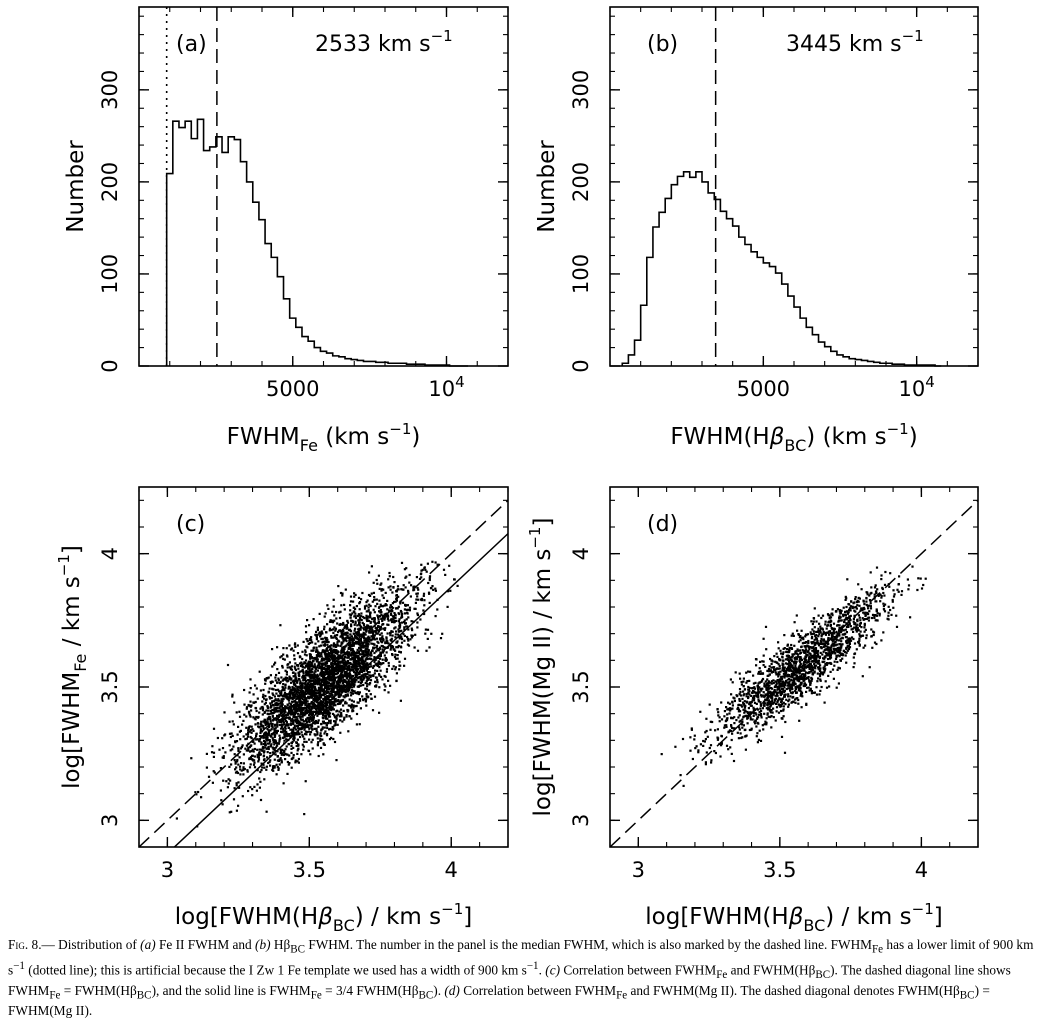 This screenshot has width=1044, height=1020. Describe the element at coordinates (855, 42) in the screenshot. I see `panel-b-median-text: 3445 km s−1` at that location.